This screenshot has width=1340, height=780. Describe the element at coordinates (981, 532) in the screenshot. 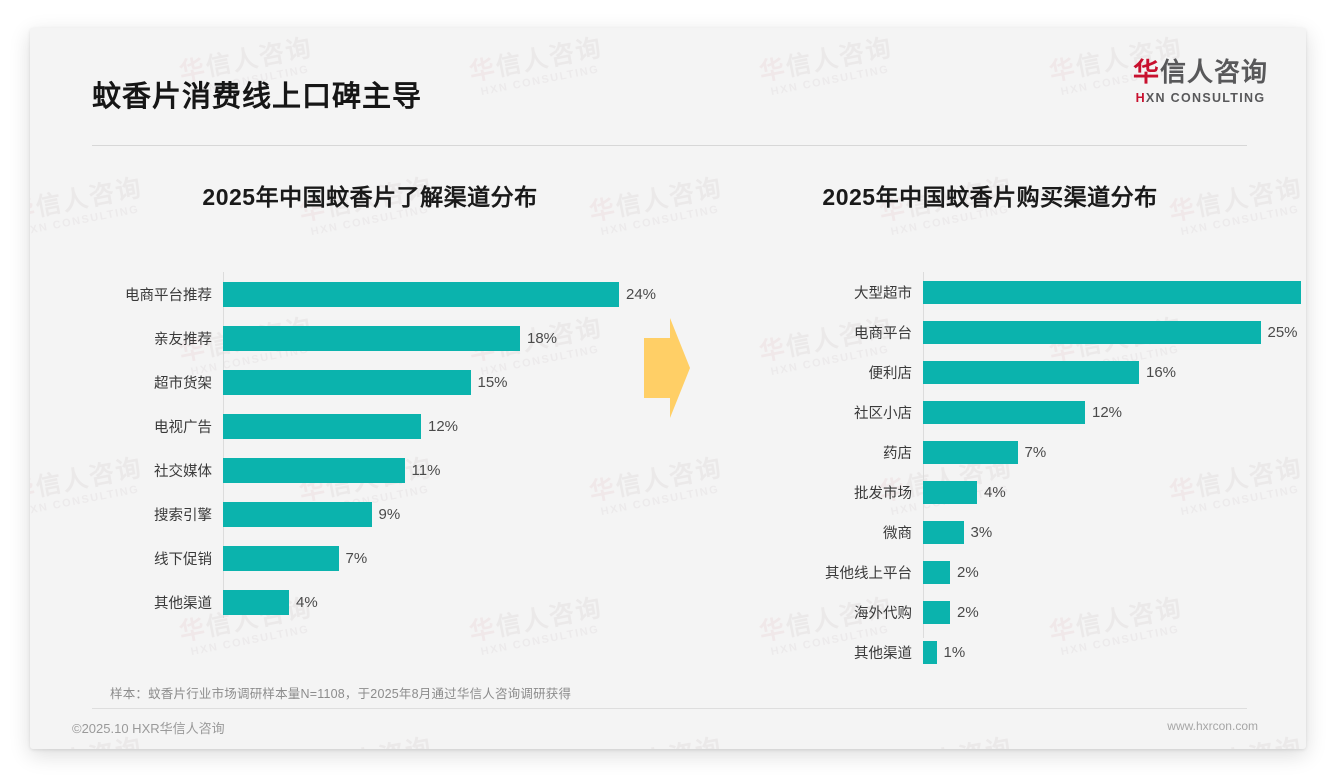

I see `purchase-value-label: 3%` at that location.